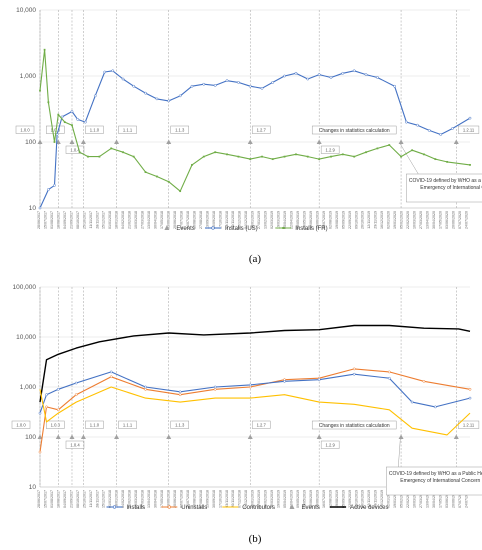 This screenshot has height=550, width=482. What do you see at coordinates (241, 229) in the screenshot?
I see `legend-label: Installs (US)` at bounding box center [241, 229].